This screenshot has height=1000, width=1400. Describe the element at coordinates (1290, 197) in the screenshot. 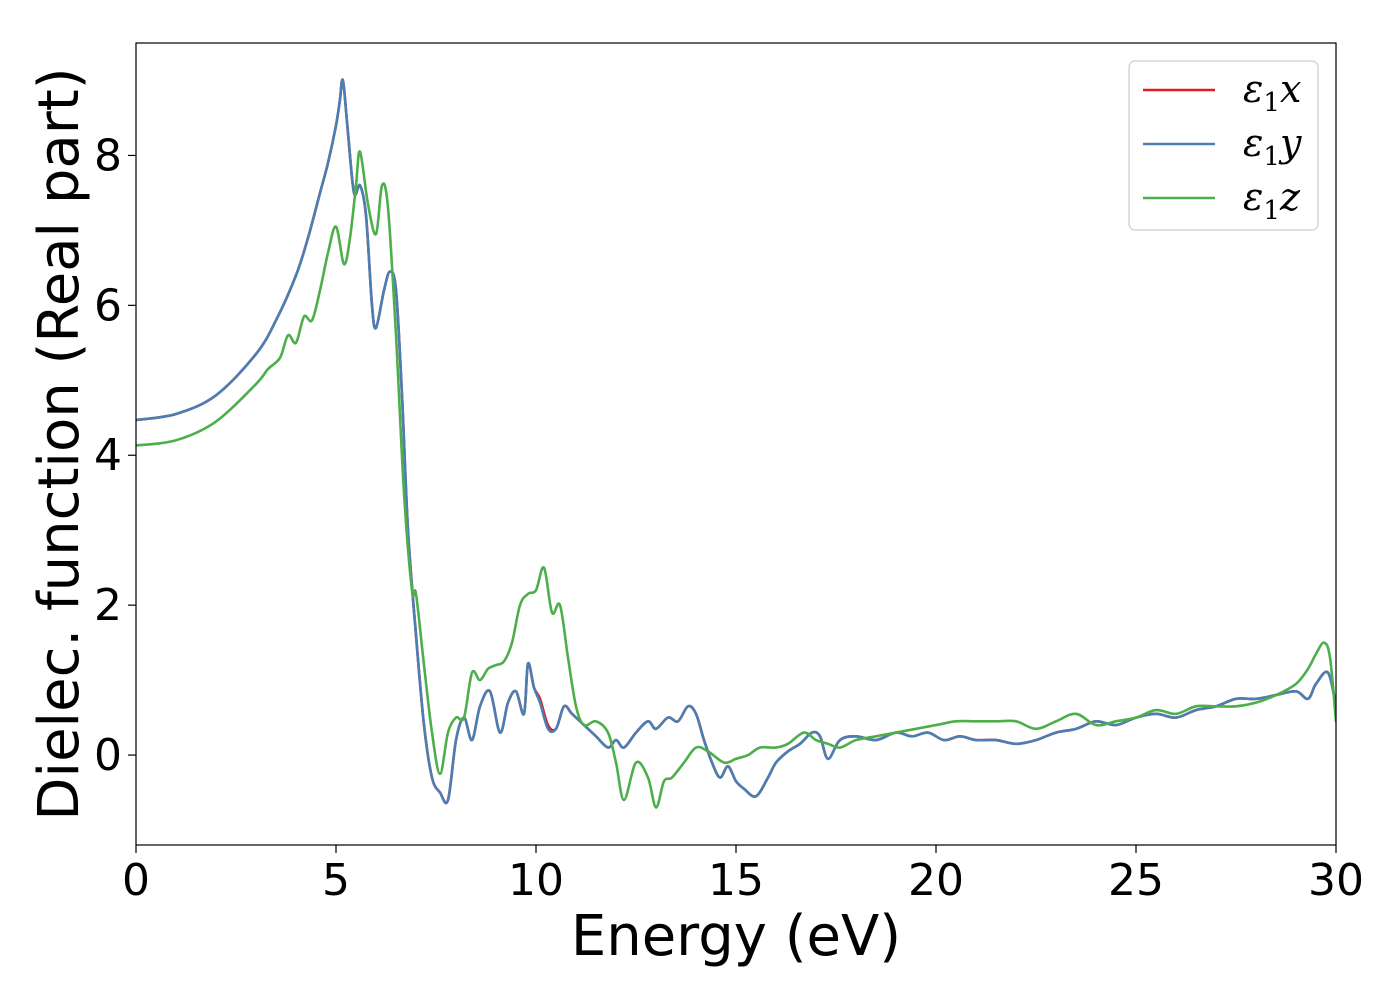

I see `legend-variable: z` at that location.